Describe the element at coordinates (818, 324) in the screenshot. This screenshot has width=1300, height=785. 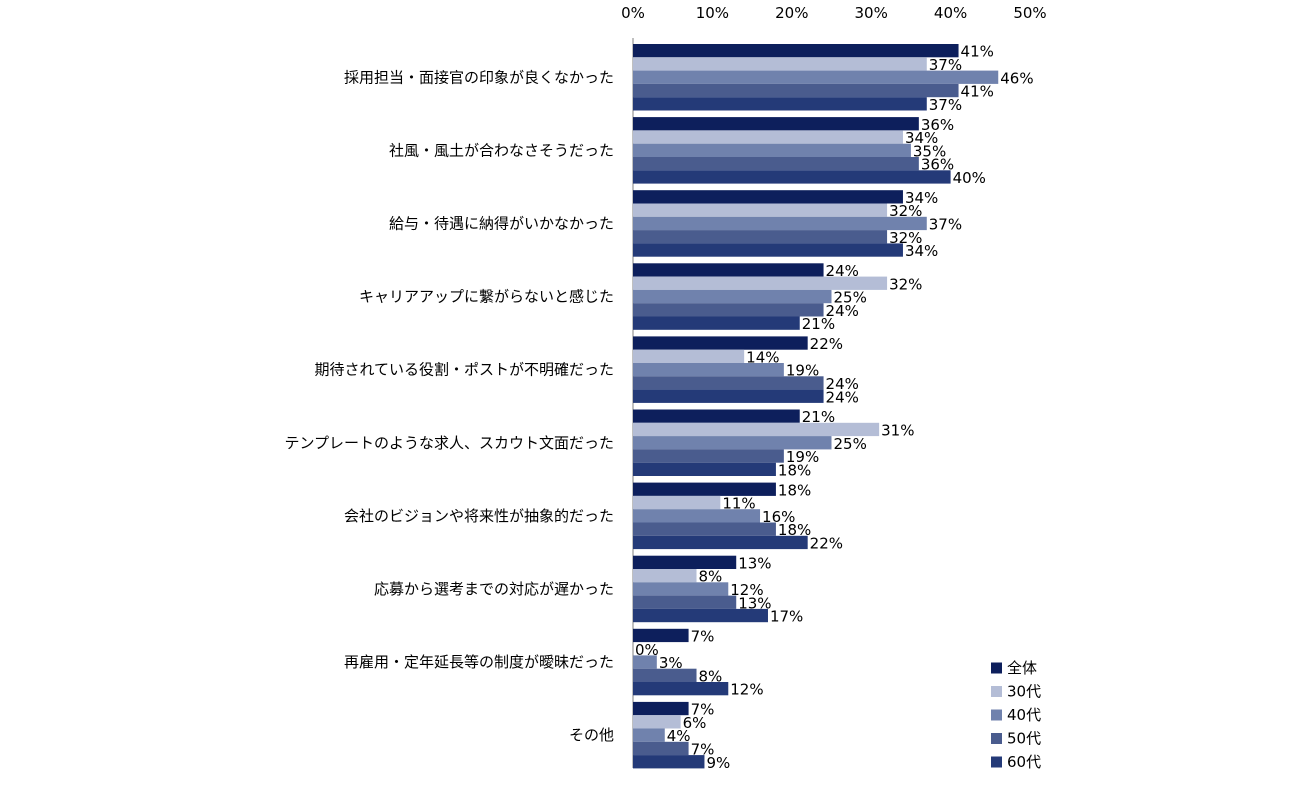
I see `data-label: 21%` at that location.